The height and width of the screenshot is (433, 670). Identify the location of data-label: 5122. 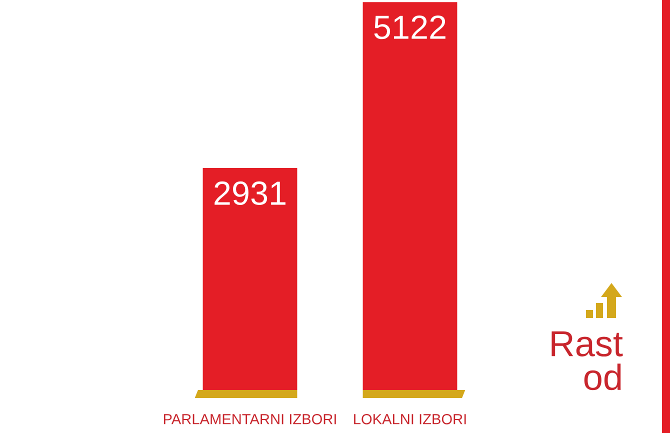
(410, 28).